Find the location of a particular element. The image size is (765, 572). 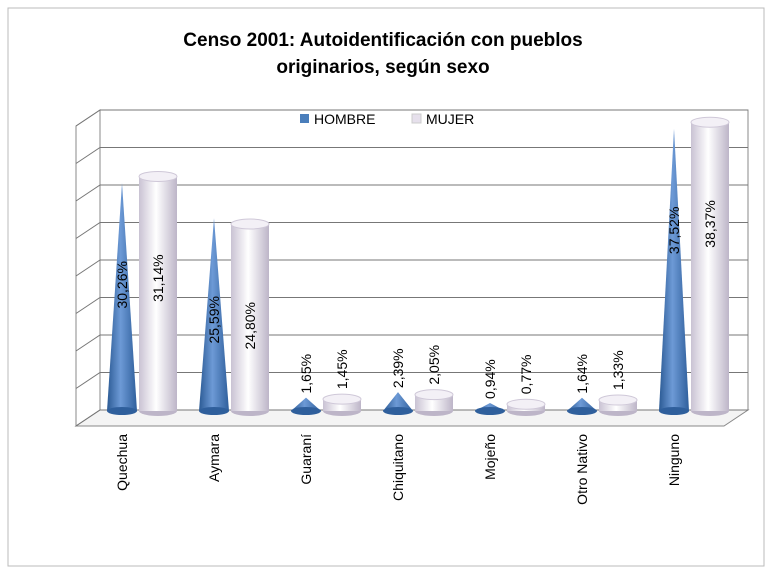

x-tick-label: Otro Nativo is located at coordinates (582, 469).